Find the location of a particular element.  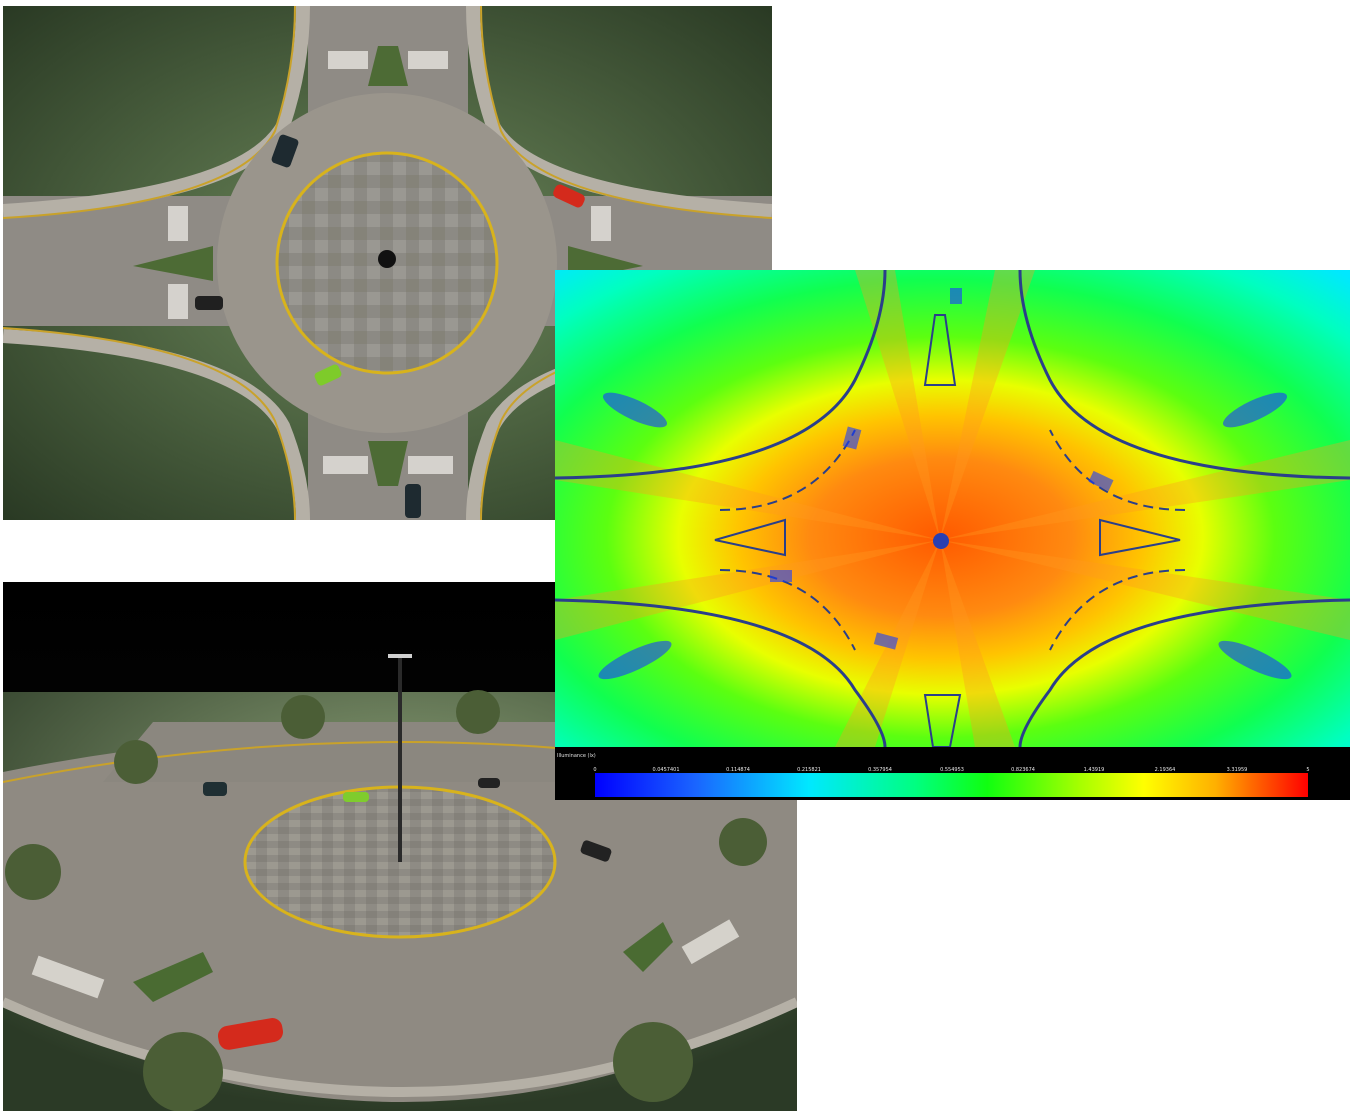

legend-tick: 1.43919 is located at coordinates (1094, 770).